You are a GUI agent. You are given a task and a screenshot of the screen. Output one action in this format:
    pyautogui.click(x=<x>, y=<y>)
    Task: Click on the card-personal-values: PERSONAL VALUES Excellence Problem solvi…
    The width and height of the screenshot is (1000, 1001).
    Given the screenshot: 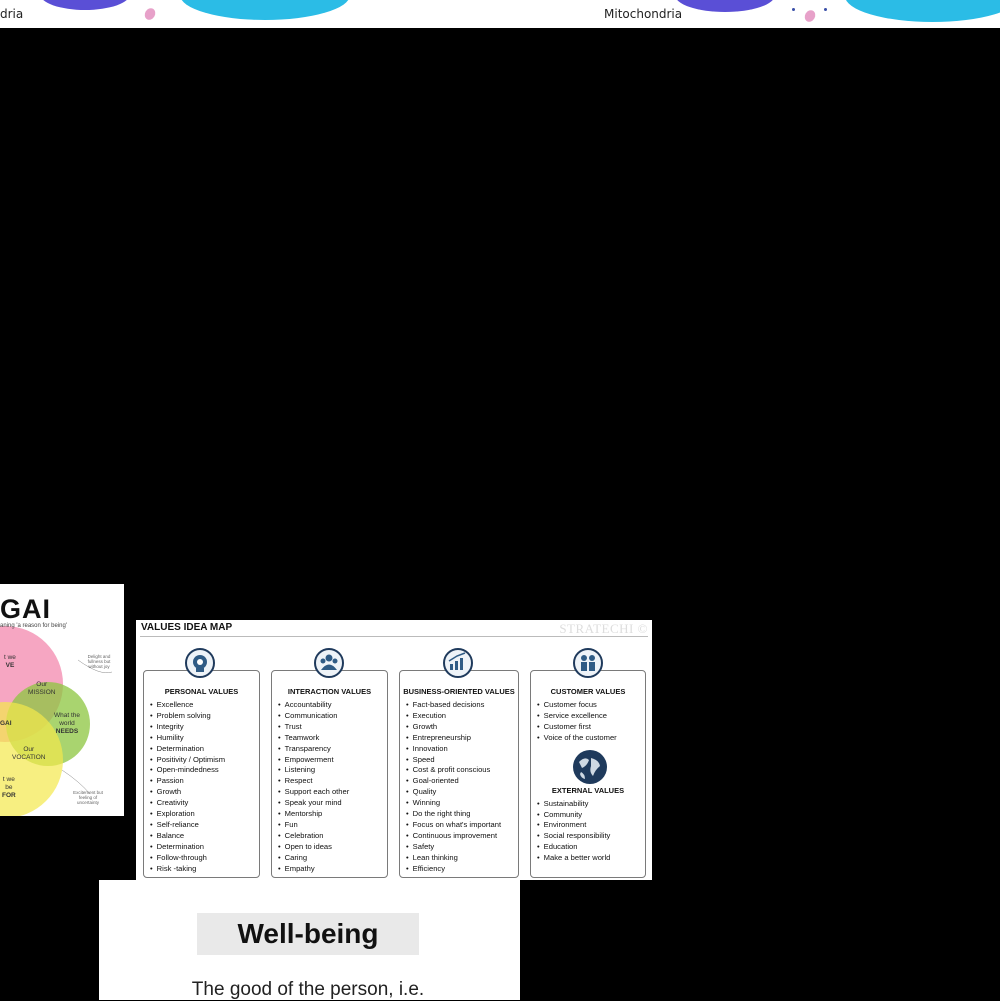 What is the action you would take?
    pyautogui.click(x=201, y=774)
    